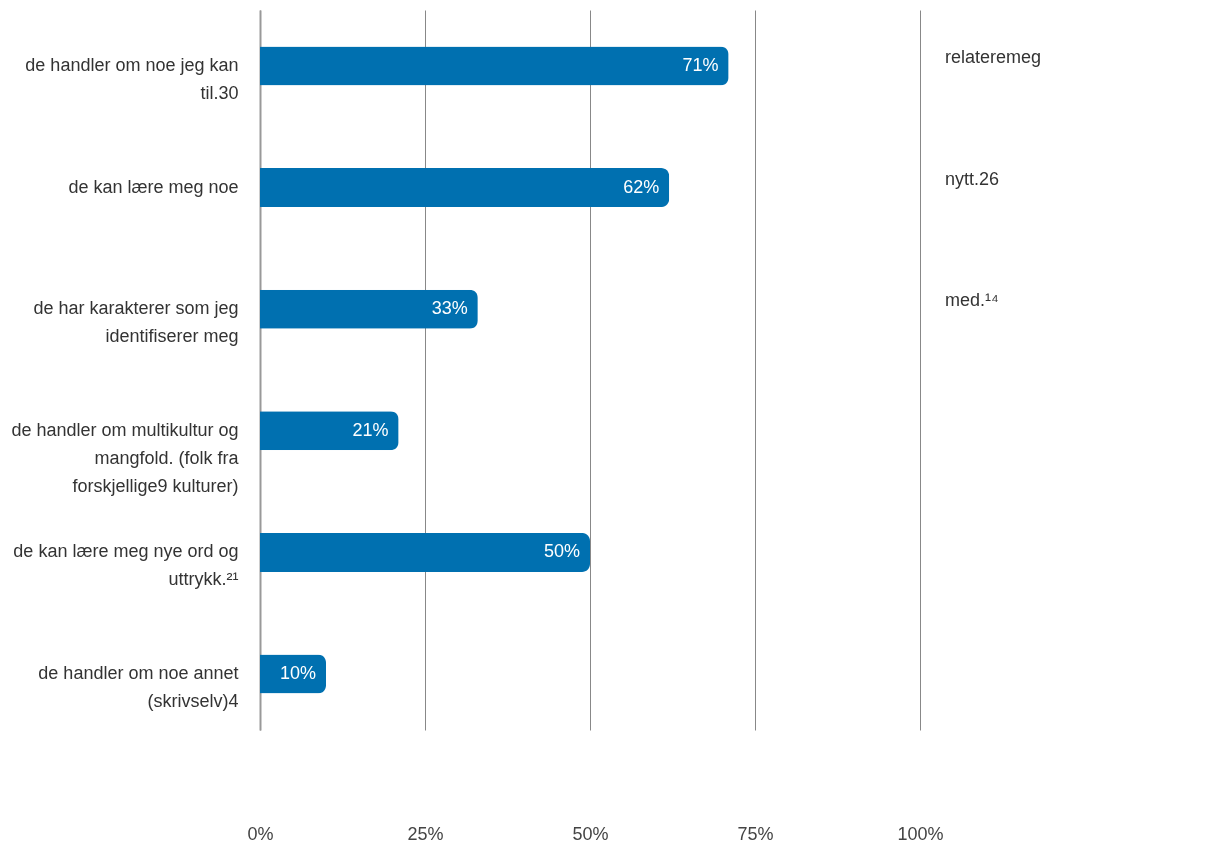 This screenshot has height=841, width=1207. Describe the element at coordinates (993, 56) in the screenshot. I see `text: relateremeg` at that location.